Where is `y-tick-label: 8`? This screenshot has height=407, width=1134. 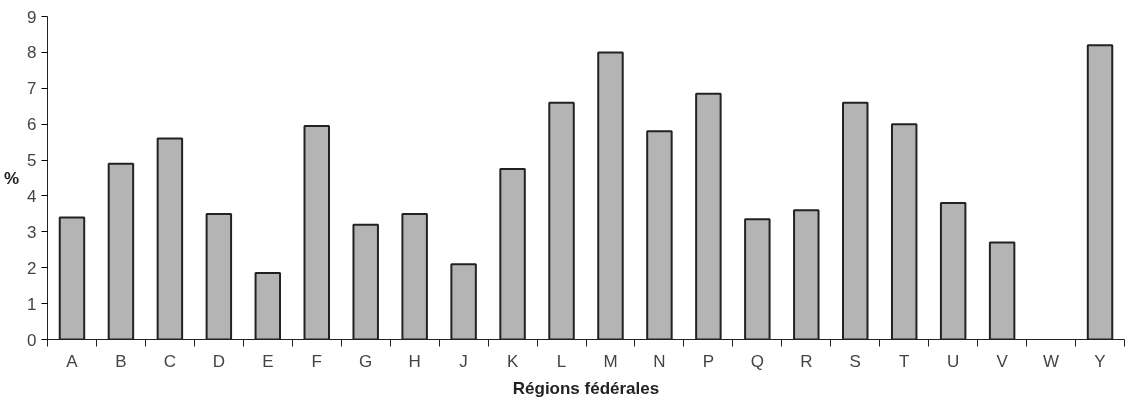 y-tick-label: 8 is located at coordinates (32, 53).